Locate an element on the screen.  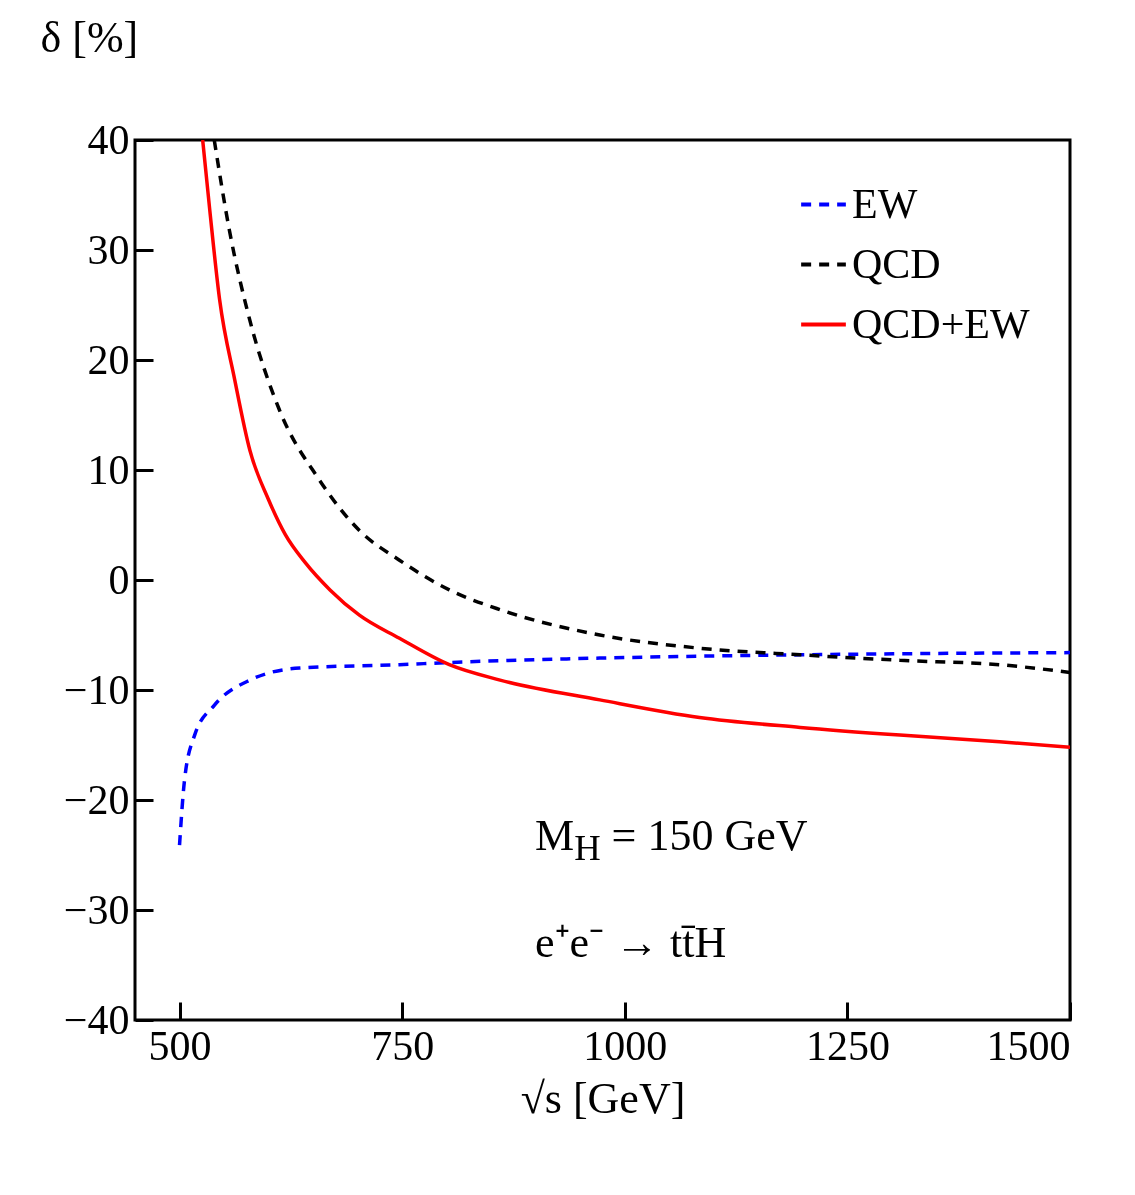
y-axis-title: δ [%] is located at coordinates (89, 37).